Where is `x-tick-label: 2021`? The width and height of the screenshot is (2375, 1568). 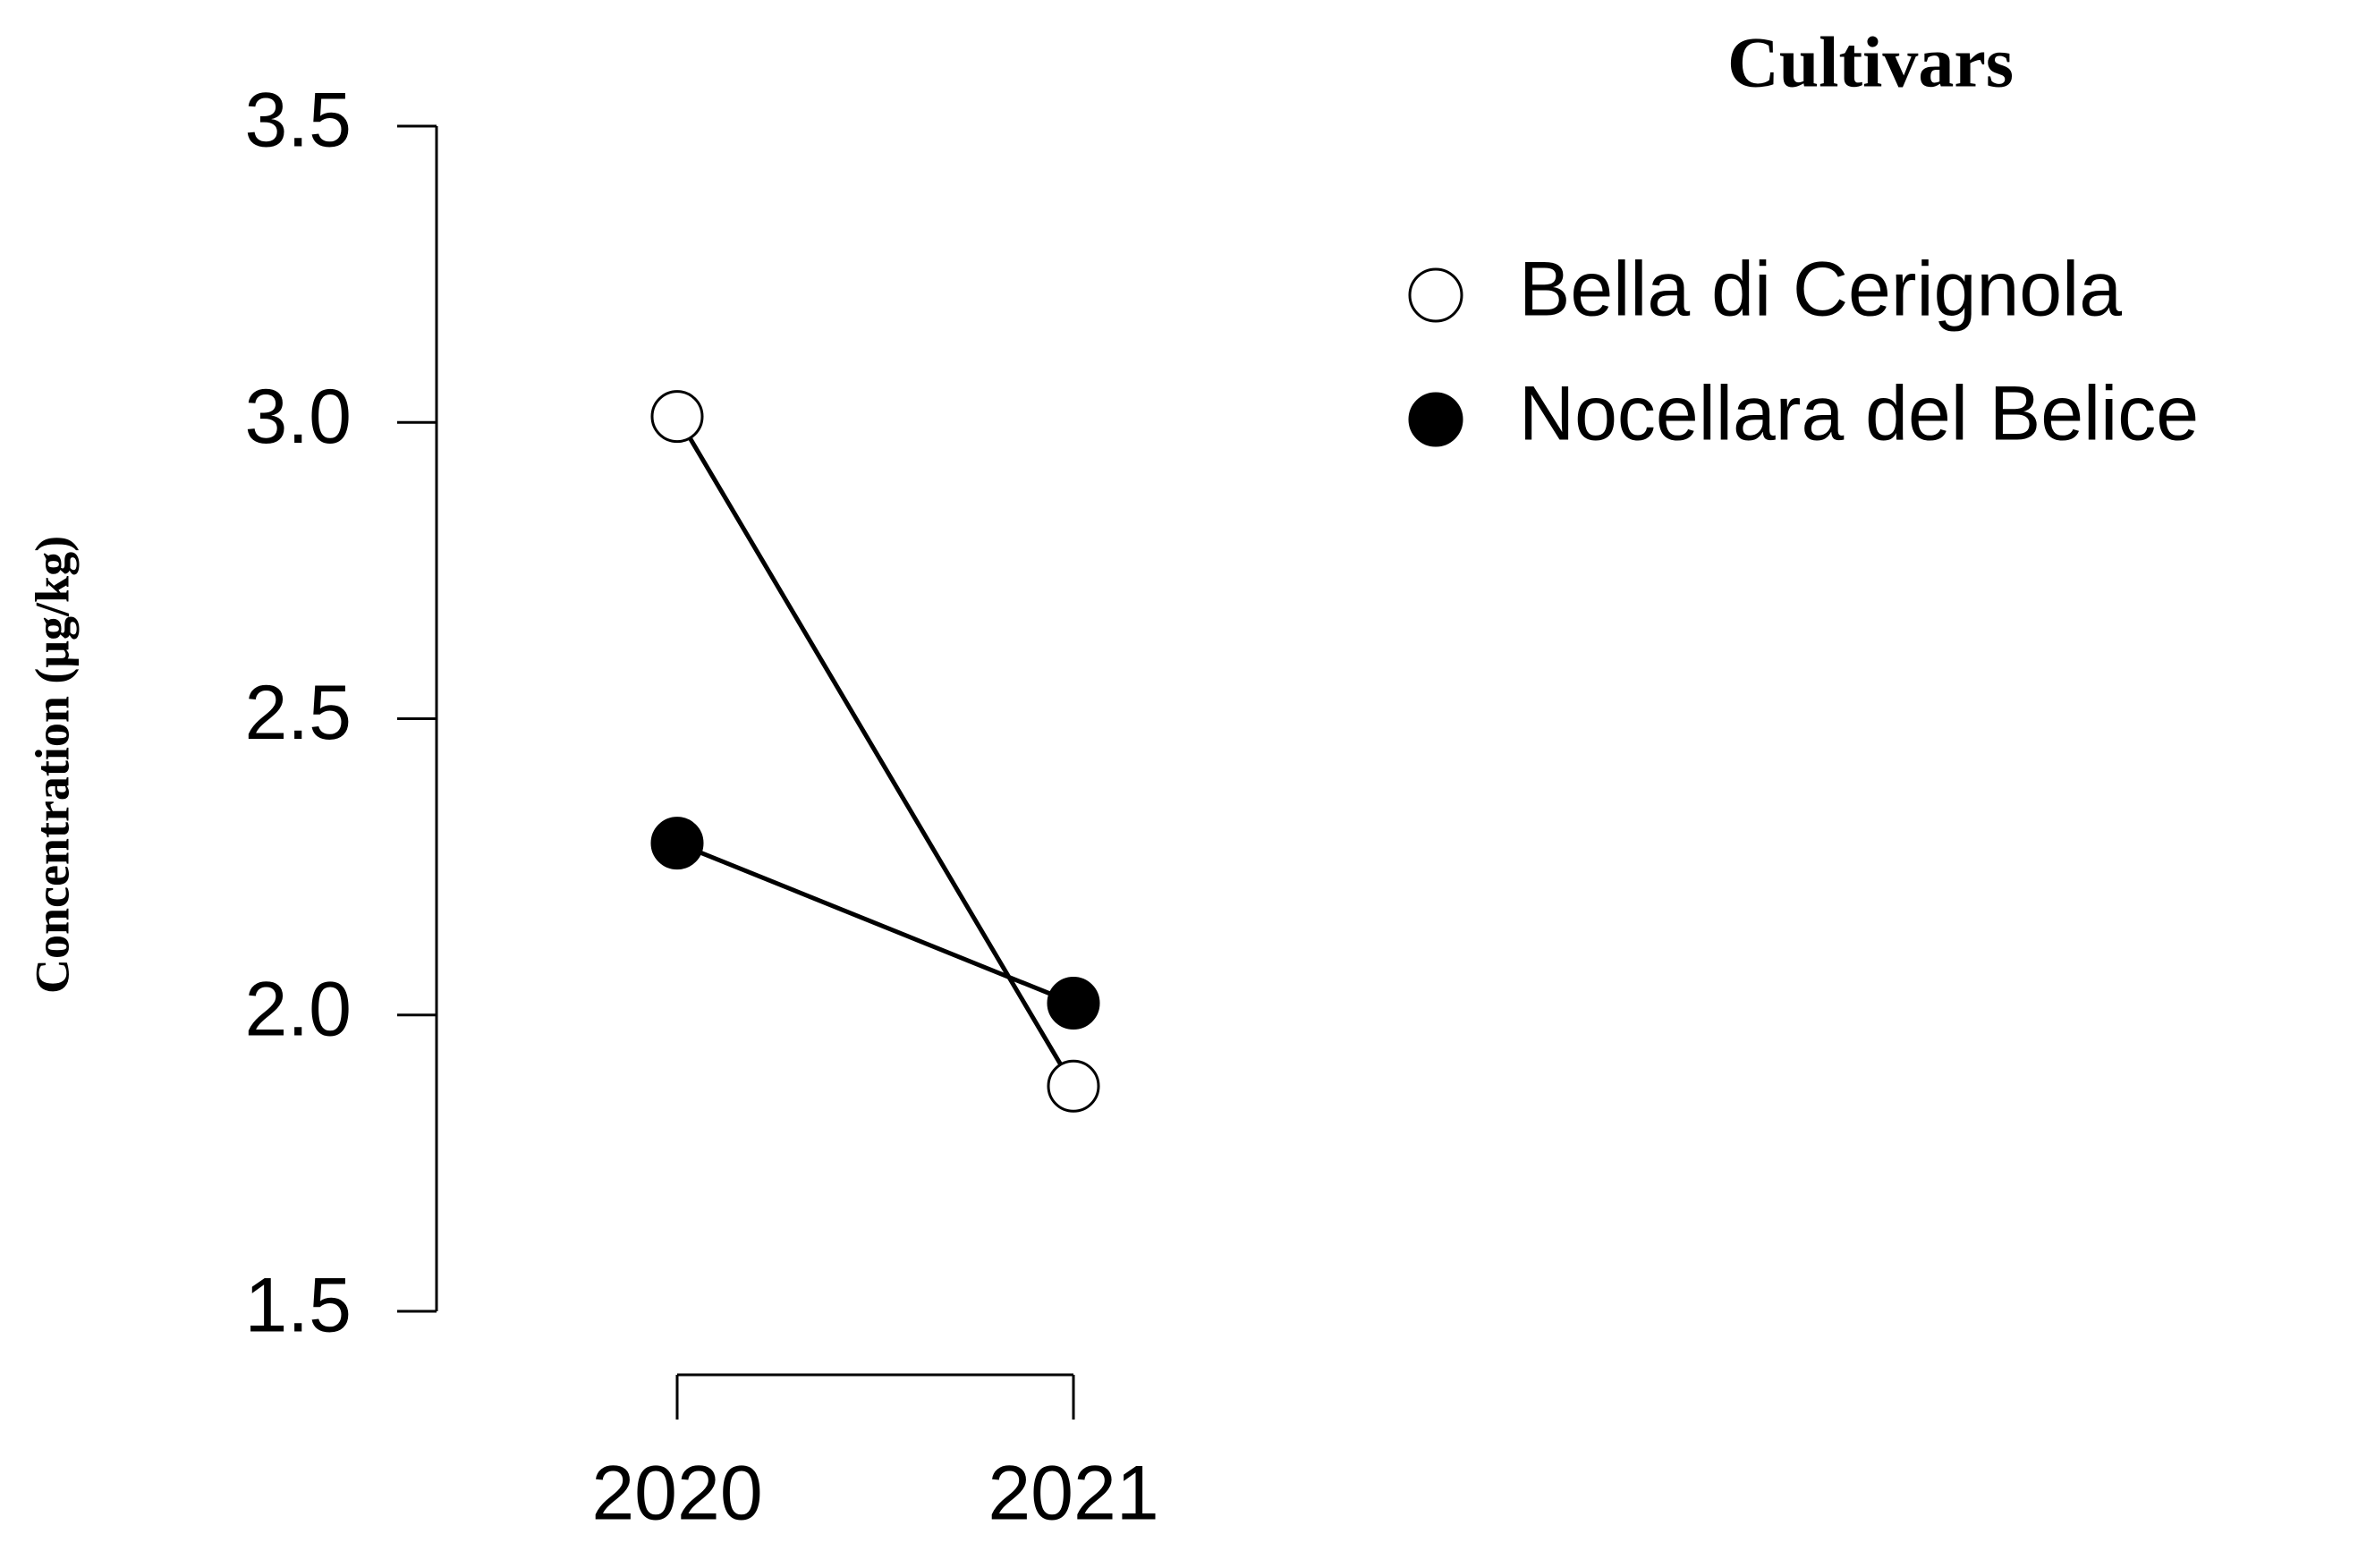
x-tick-label: 2021 is located at coordinates (1073, 1494).